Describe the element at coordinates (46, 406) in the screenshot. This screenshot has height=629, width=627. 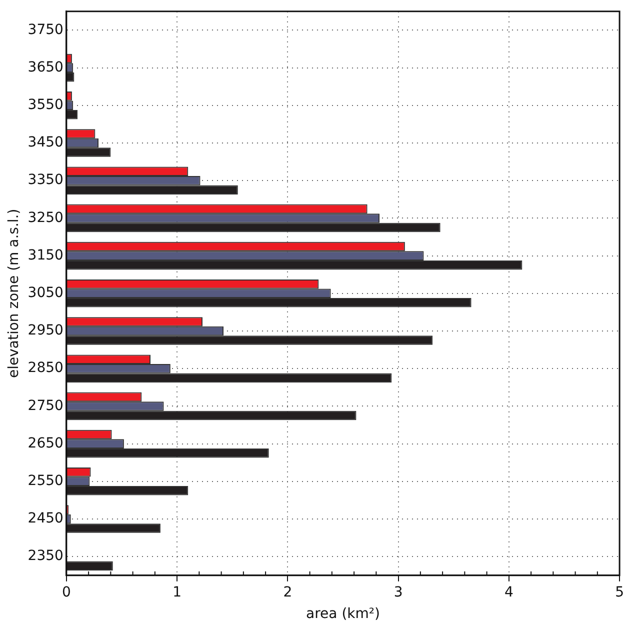
I see `y-tick-label: 2750` at that location.